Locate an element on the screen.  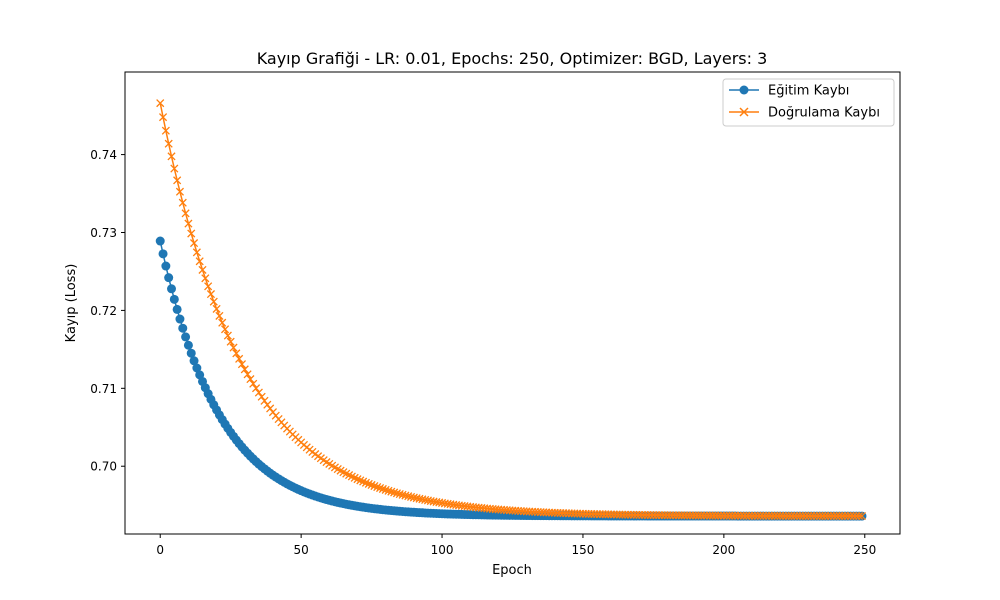
legend-entry-train: Eğitim Kaybı is located at coordinates (789, 91).